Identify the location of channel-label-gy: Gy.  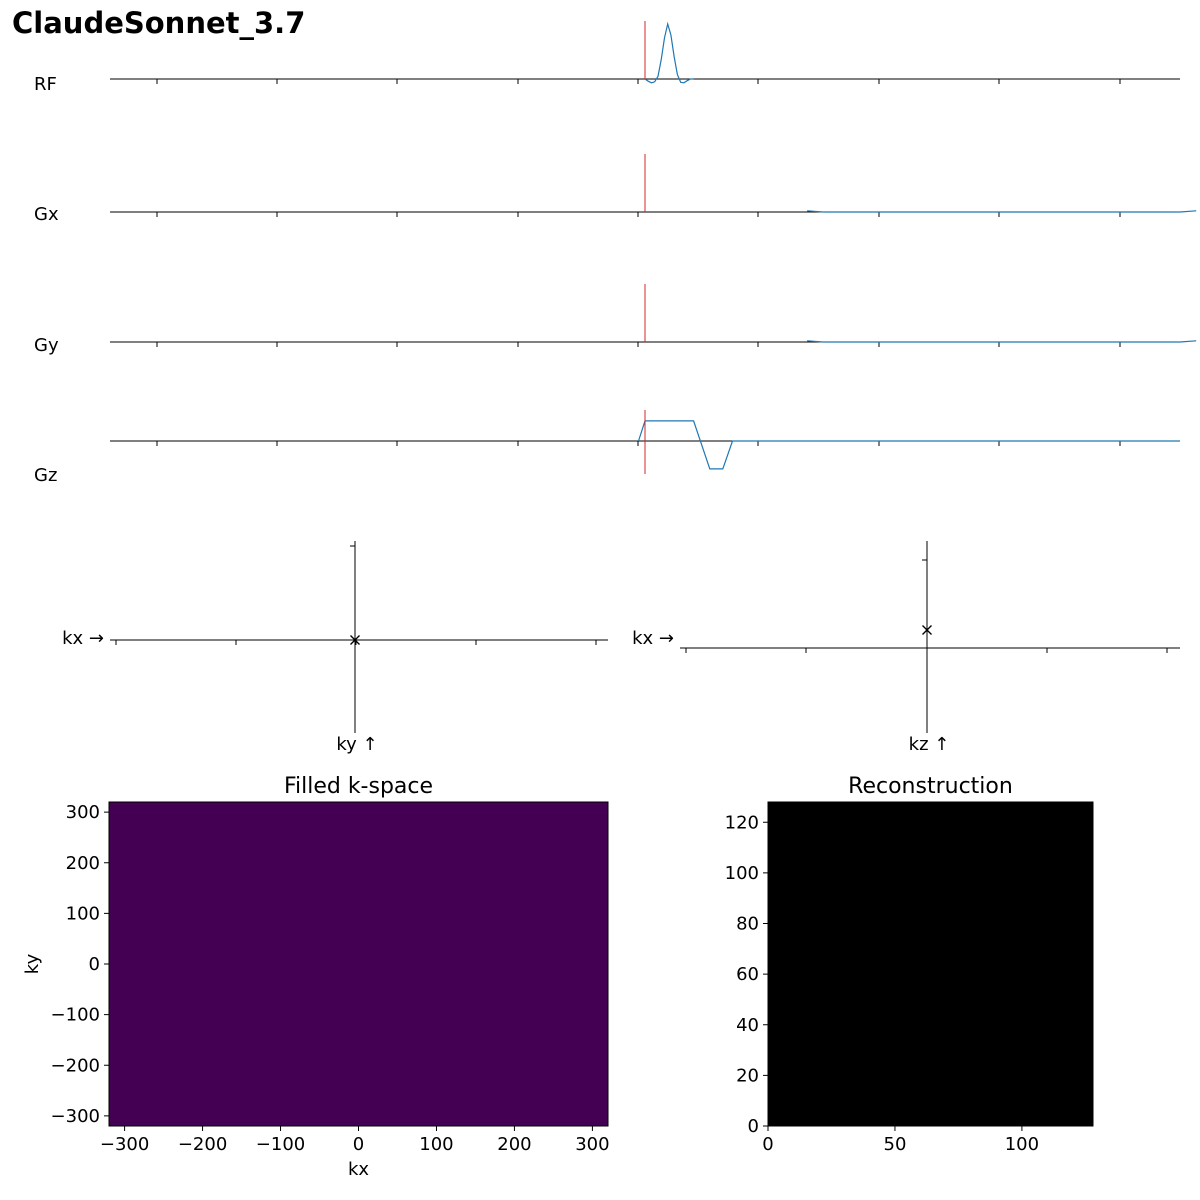
(46, 345).